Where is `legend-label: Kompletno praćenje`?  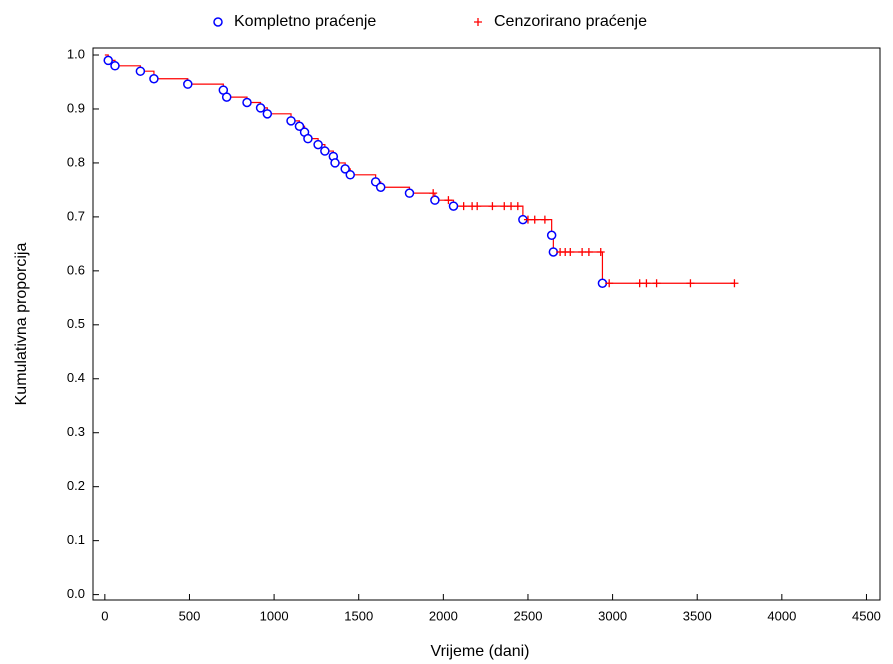
legend-label: Kompletno praćenje is located at coordinates (305, 21).